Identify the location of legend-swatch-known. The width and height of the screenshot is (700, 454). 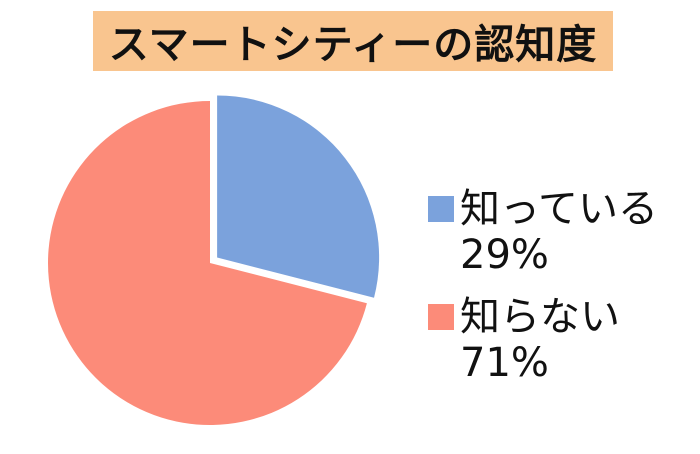
(441, 209).